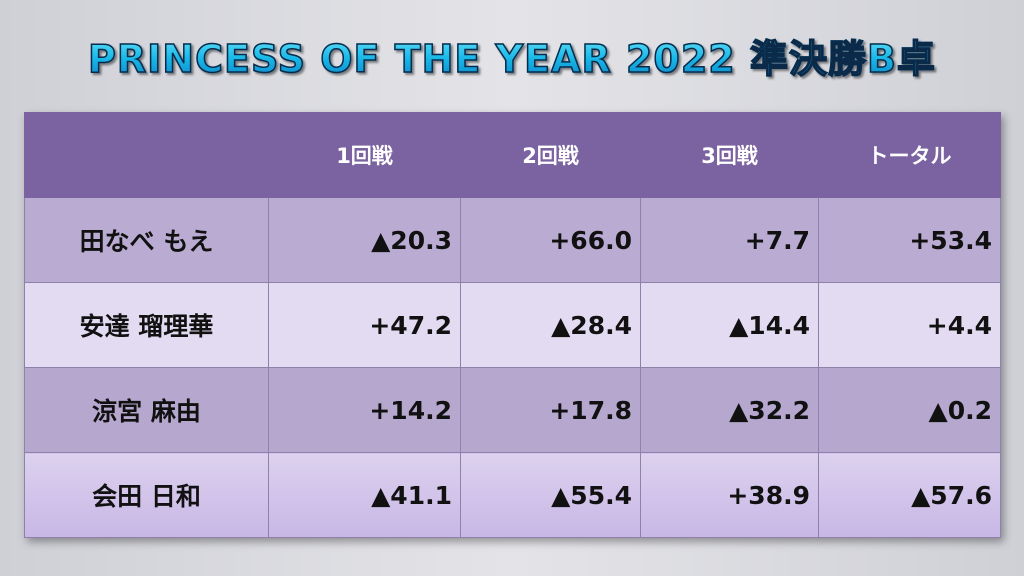  I want to click on header-cell: 1回戦, so click(364, 155).